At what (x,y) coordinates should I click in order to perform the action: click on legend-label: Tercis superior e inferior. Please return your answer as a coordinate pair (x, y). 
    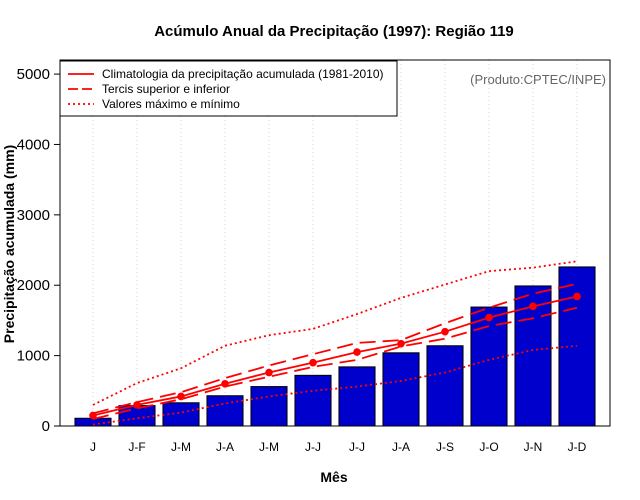
    Looking at the image, I should click on (166, 89).